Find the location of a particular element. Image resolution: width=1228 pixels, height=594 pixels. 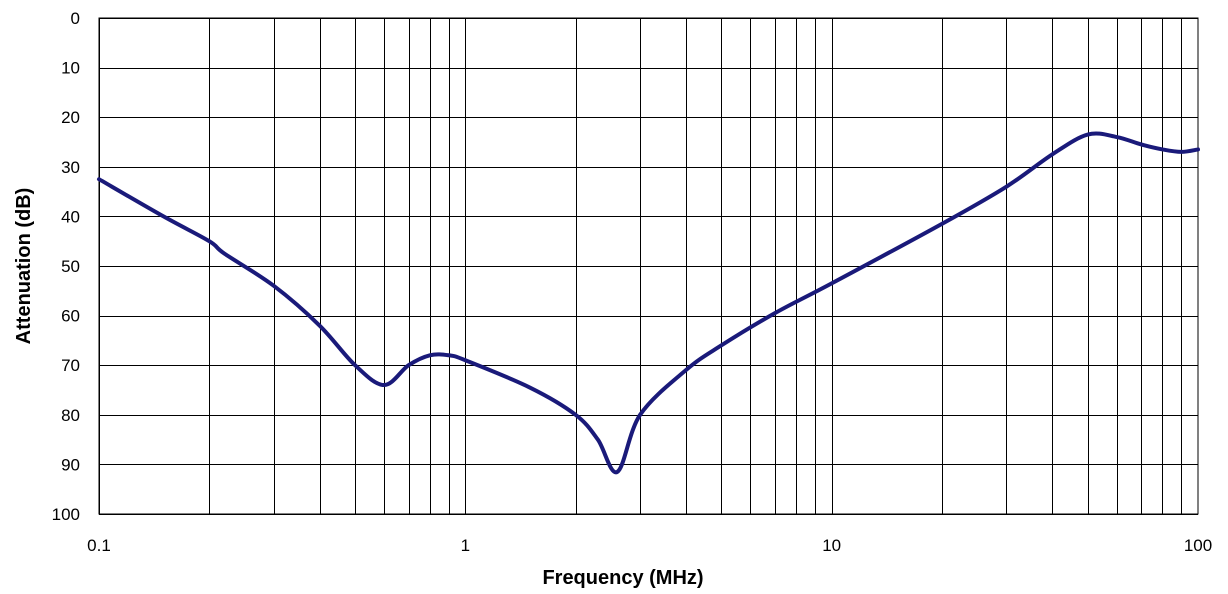

y-tick-label: 30 is located at coordinates (70, 167).